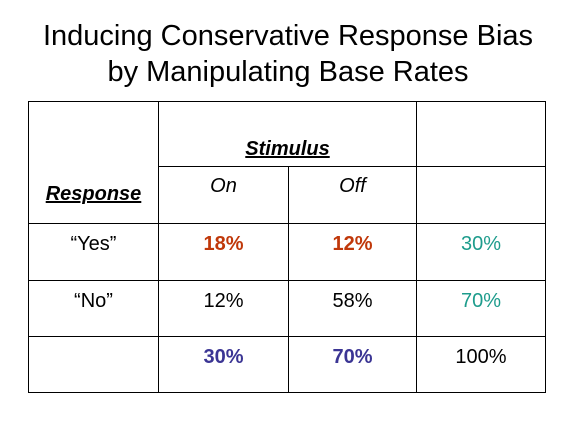 Image resolution: width=576 pixels, height=432 pixels. I want to click on grand-total: 100%, so click(481, 356).